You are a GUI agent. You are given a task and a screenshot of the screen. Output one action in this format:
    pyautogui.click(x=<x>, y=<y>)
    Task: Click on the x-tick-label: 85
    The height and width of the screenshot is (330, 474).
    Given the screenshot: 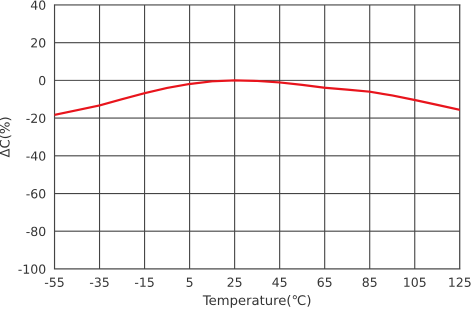 What is the action you would take?
    pyautogui.click(x=369, y=282)
    